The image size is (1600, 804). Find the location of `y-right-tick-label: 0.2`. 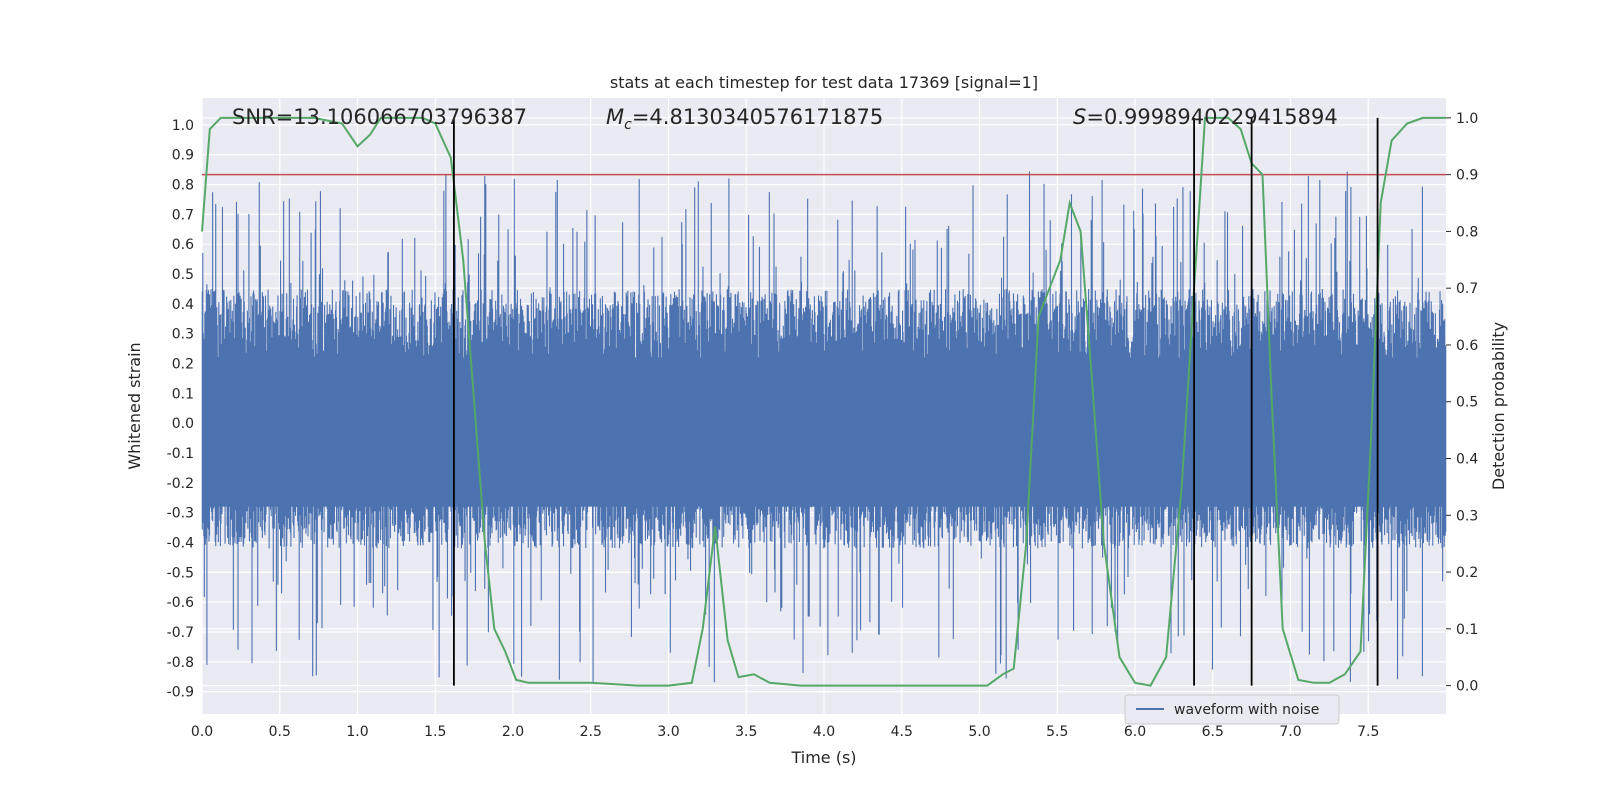

y-right-tick-label: 0.2 is located at coordinates (1467, 573).